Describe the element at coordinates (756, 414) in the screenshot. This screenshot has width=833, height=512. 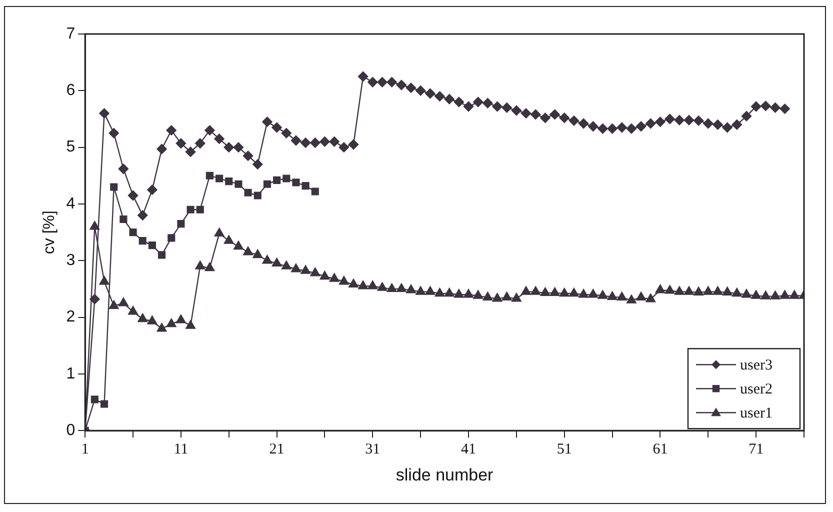
I see `legend-label: user1` at that location.